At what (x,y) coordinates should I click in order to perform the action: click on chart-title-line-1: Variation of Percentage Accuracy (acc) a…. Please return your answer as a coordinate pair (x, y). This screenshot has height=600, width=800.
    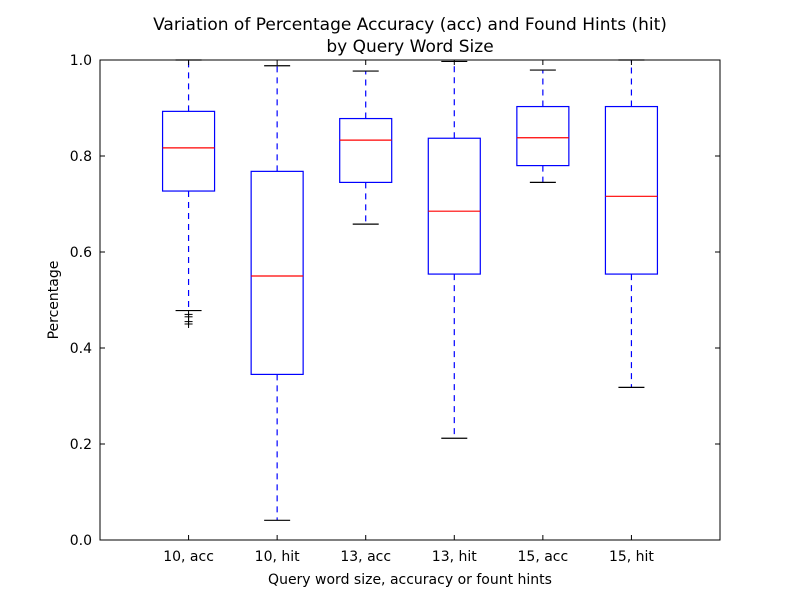
    Looking at the image, I should click on (410, 25).